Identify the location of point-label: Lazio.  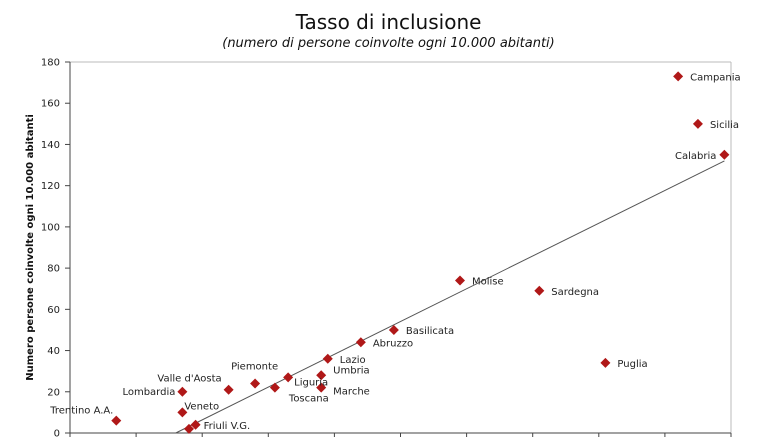
(353, 360).